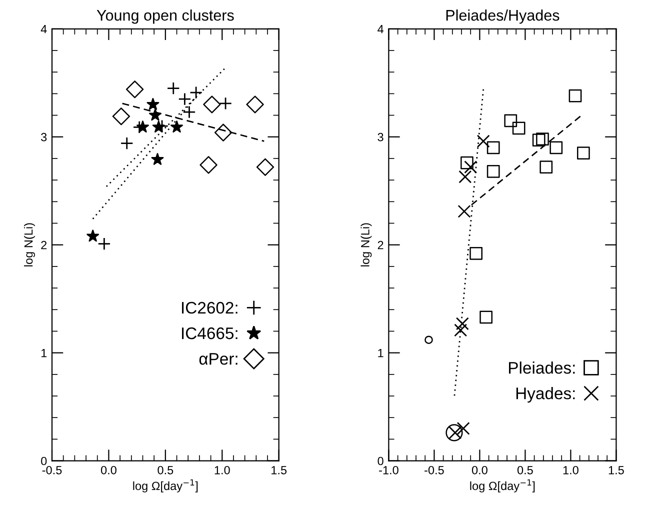 The height and width of the screenshot is (516, 650). I want to click on legend-label: αPer:, so click(218, 359).